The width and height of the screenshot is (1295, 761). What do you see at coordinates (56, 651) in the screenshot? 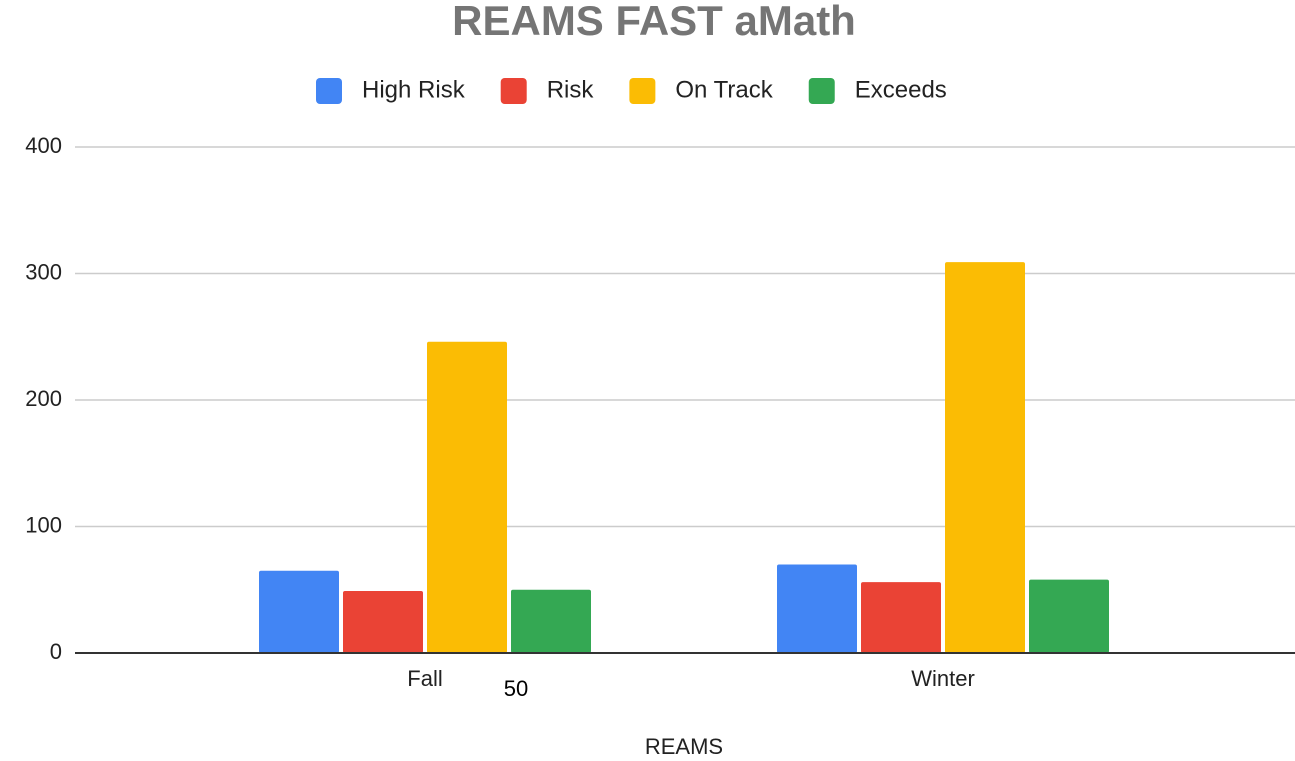
I see `y-tick-label: 0` at bounding box center [56, 651].